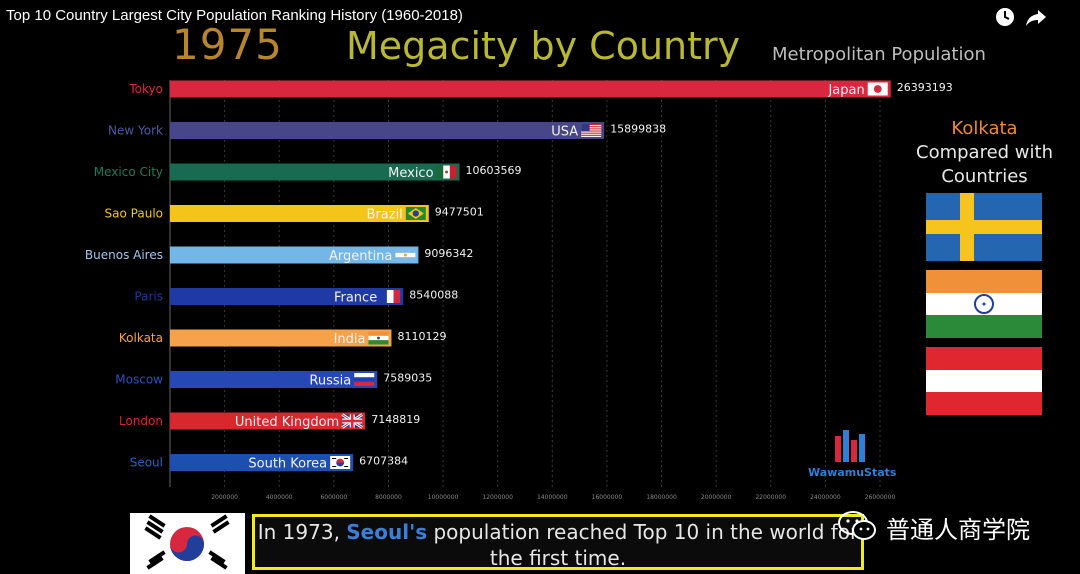  What do you see at coordinates (879, 54) in the screenshot?
I see `chart-subtitle: Metropolitan Population` at bounding box center [879, 54].